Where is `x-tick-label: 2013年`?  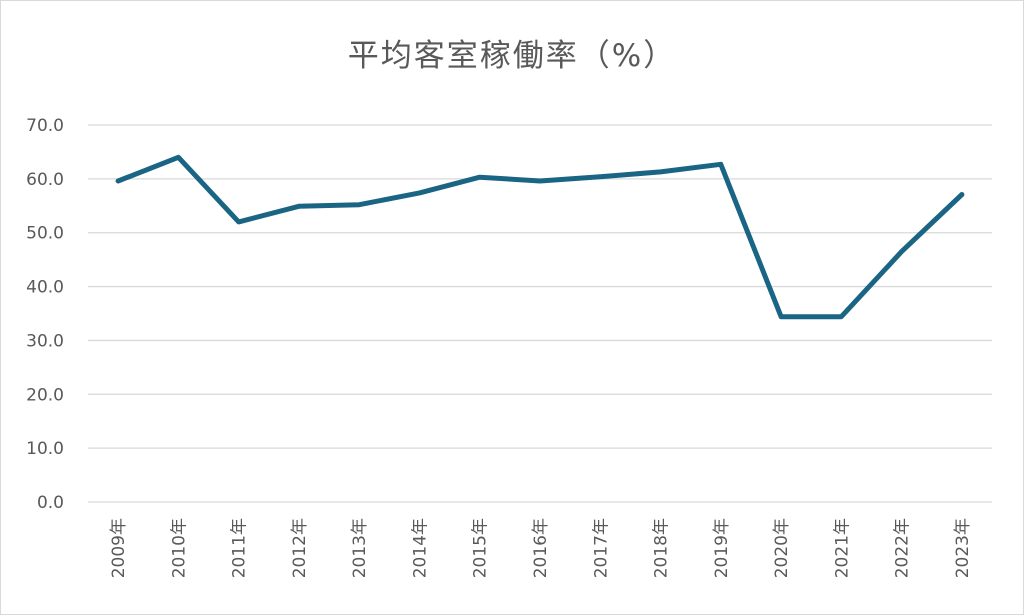 x-tick-label: 2013年 is located at coordinates (360, 548).